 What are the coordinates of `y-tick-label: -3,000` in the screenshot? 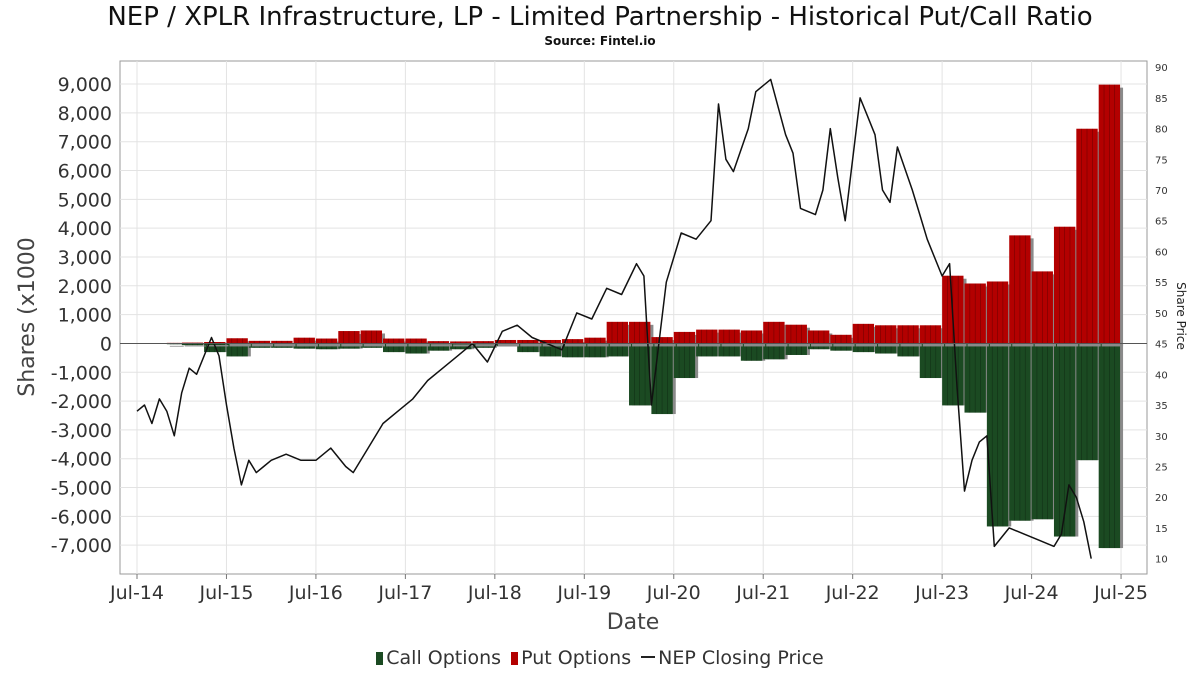 It's located at (81, 431).